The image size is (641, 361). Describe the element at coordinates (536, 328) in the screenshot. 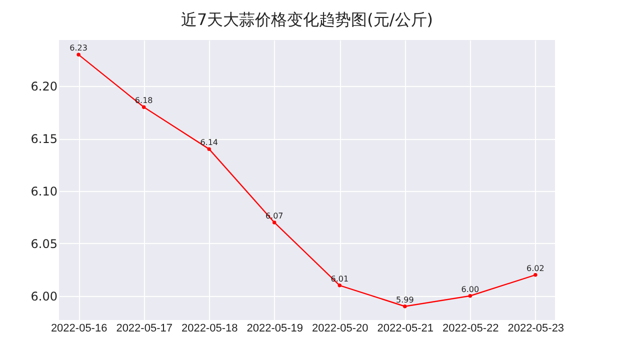

I see `x-tick-label: 2022-05-23` at that location.